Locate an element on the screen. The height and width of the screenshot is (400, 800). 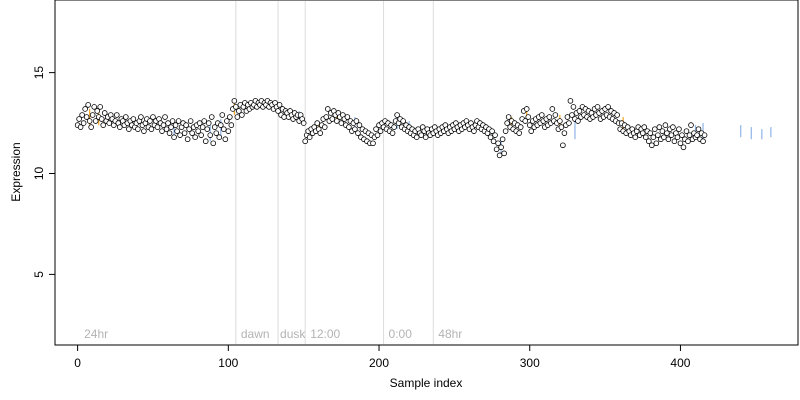
x-axis: 0 100 200 300 400 is located at coordinates (382, 357).